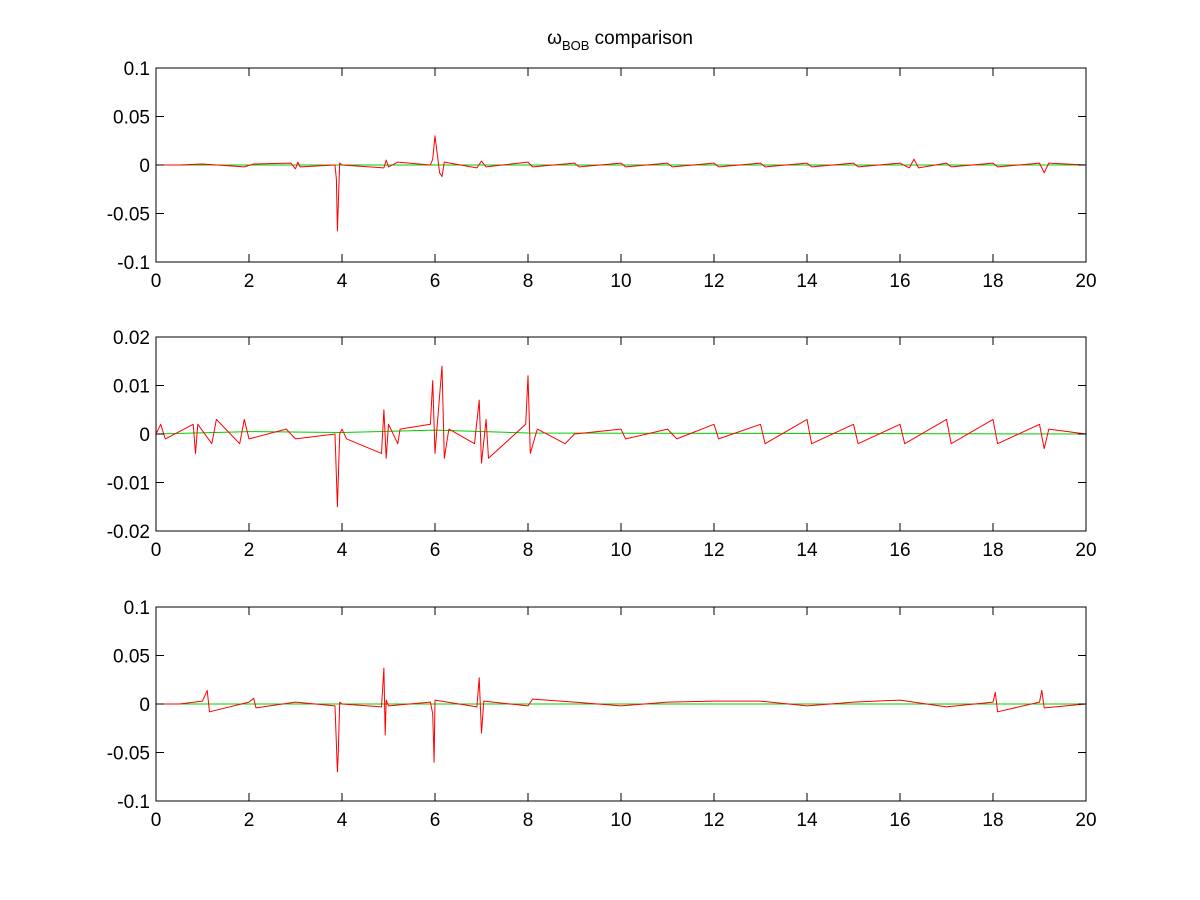 Image resolution: width=1200 pixels, height=900 pixels. I want to click on figure-title: ωBOB comparison, so click(620, 40).